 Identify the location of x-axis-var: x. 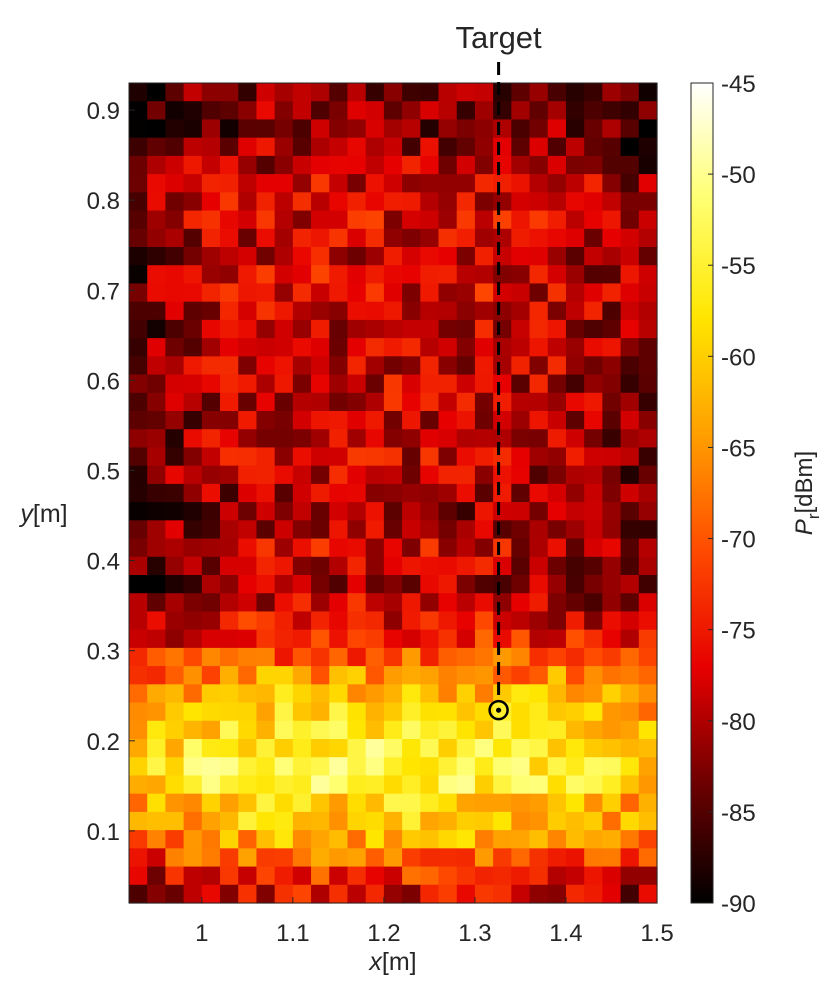
(375, 962).